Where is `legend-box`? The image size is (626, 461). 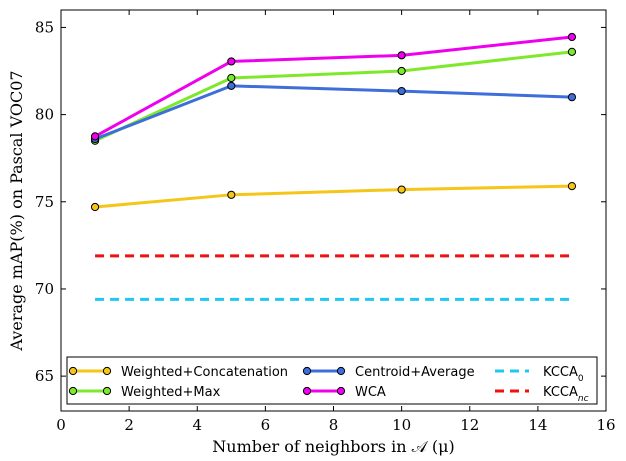
legend-box is located at coordinates (332, 380).